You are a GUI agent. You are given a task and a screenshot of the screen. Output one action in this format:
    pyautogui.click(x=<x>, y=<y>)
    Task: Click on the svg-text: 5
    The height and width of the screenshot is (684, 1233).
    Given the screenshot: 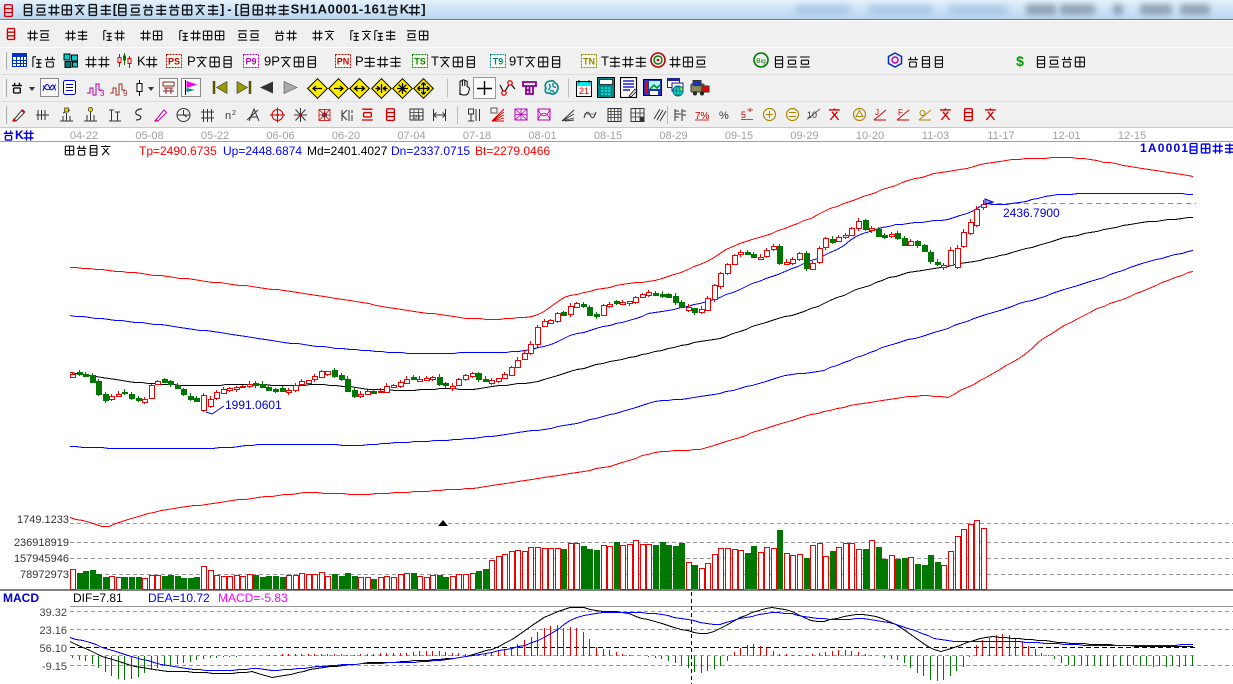 What is the action you would take?
    pyautogui.click(x=743, y=115)
    